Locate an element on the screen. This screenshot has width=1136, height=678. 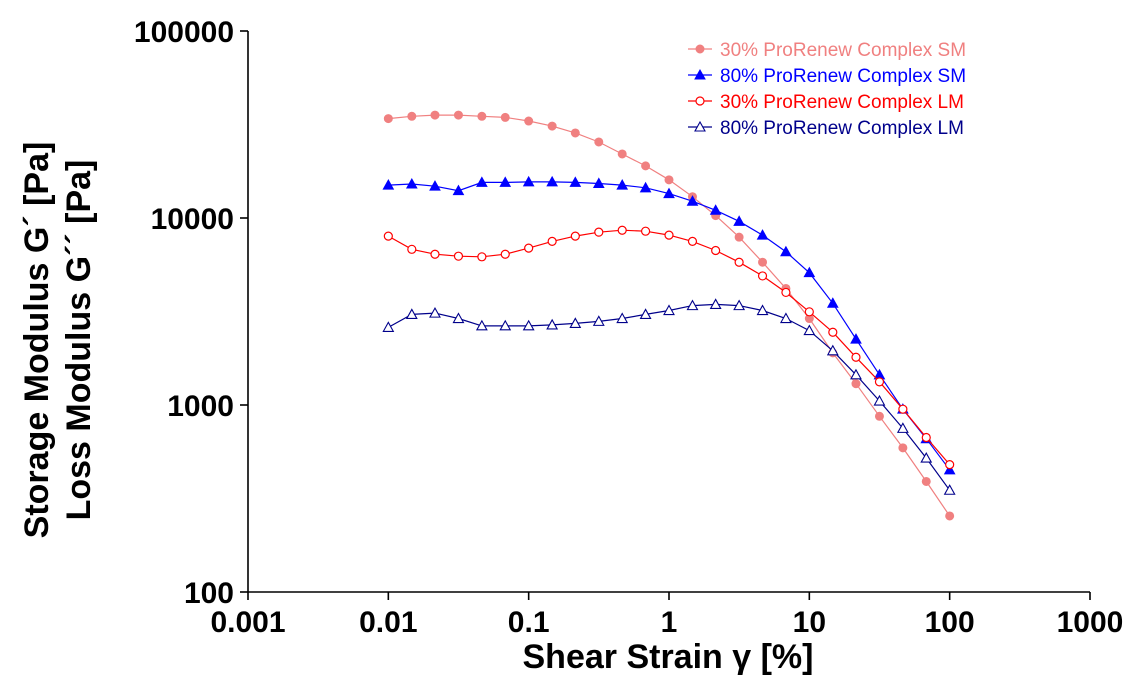
legend-label: 80% ProRenew Complex SM is located at coordinates (843, 76).